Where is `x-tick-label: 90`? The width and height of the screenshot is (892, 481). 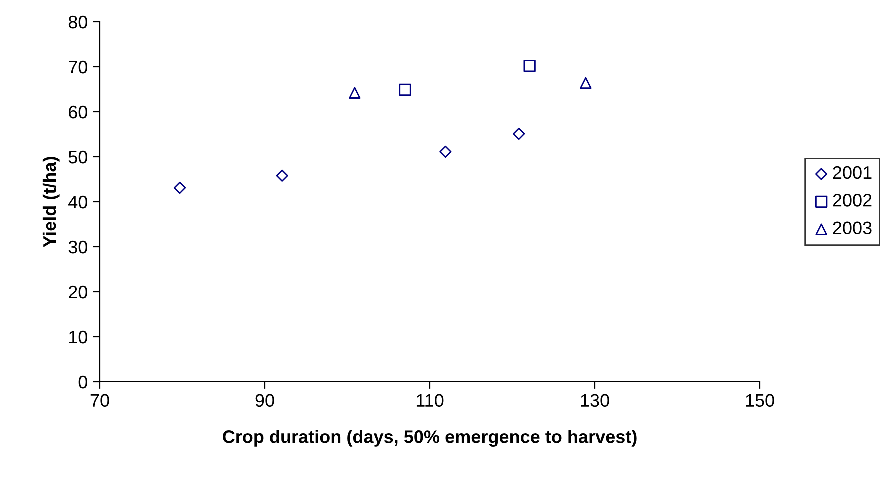 x-tick-label: 90 is located at coordinates (265, 401).